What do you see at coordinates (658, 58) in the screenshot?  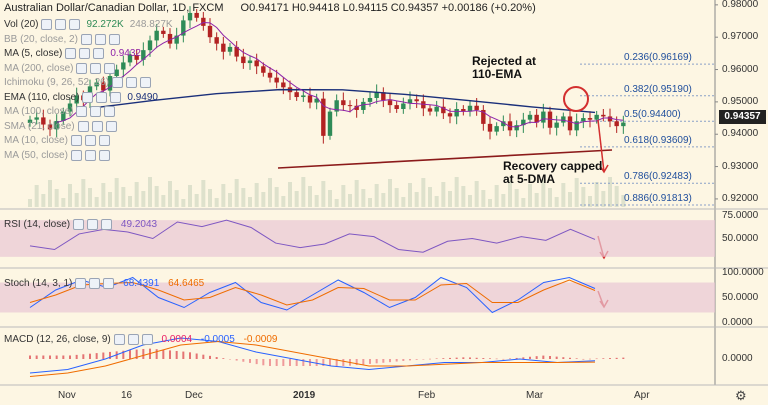 I see `fib-level-label: 0.236(0.96169)` at bounding box center [658, 58].